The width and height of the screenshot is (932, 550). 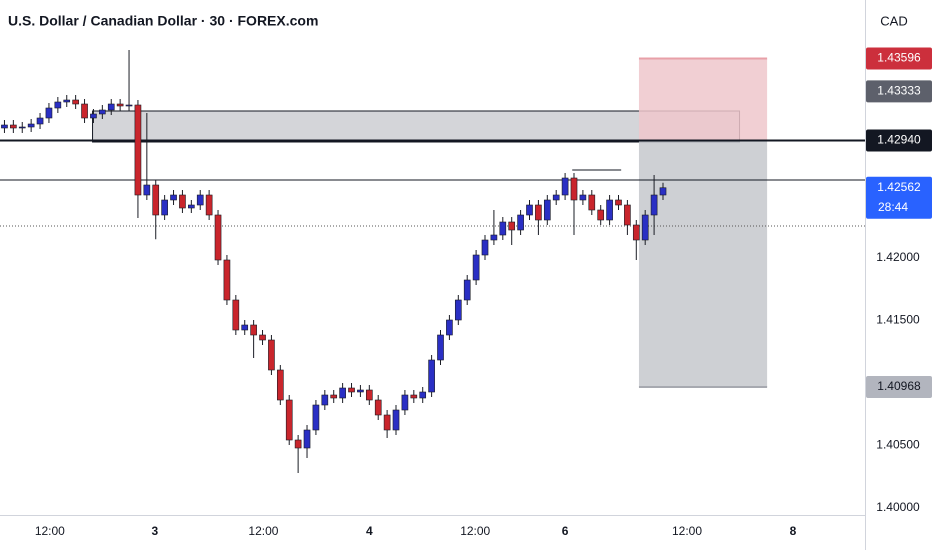 I want to click on price-badge-label: 1.43596, so click(x=899, y=58).